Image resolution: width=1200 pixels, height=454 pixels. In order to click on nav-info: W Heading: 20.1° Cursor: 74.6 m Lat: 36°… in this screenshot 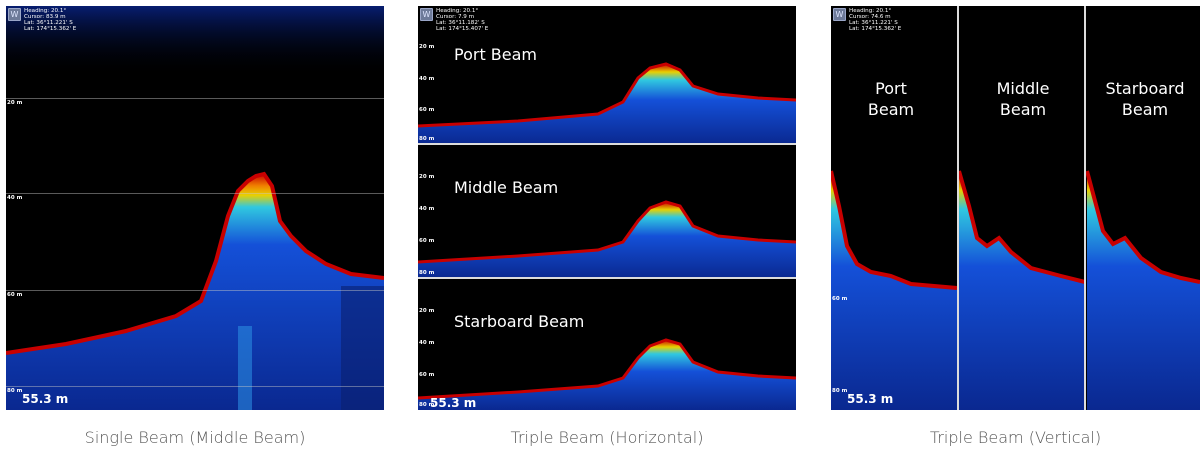, I will do `click(867, 20)`.